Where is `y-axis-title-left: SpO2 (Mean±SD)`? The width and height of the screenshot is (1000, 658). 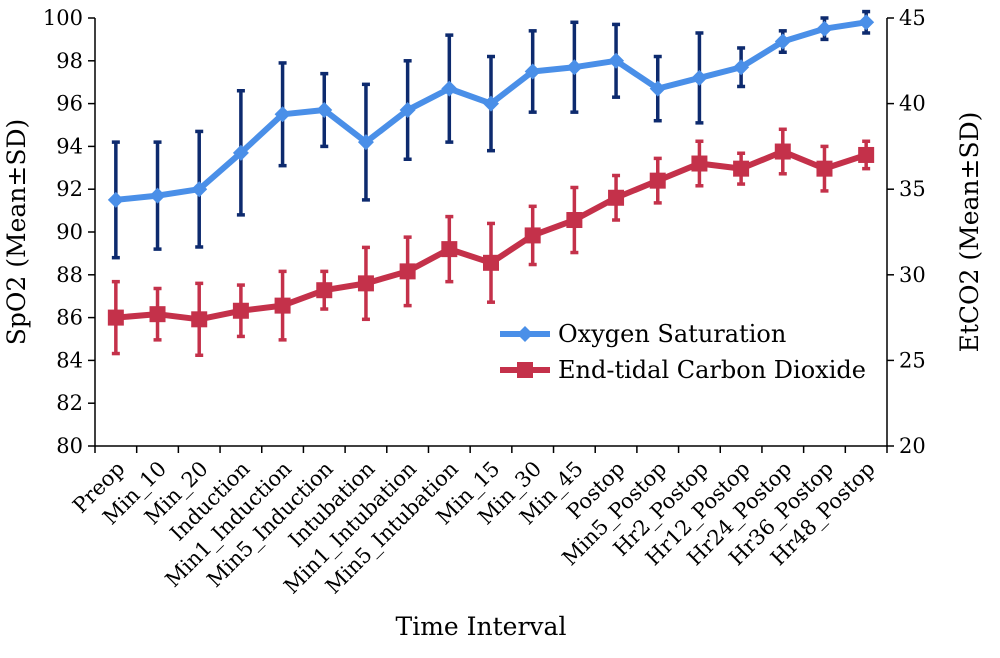
y-axis-title-left: SpO2 (Mean±SD) is located at coordinates (16, 232).